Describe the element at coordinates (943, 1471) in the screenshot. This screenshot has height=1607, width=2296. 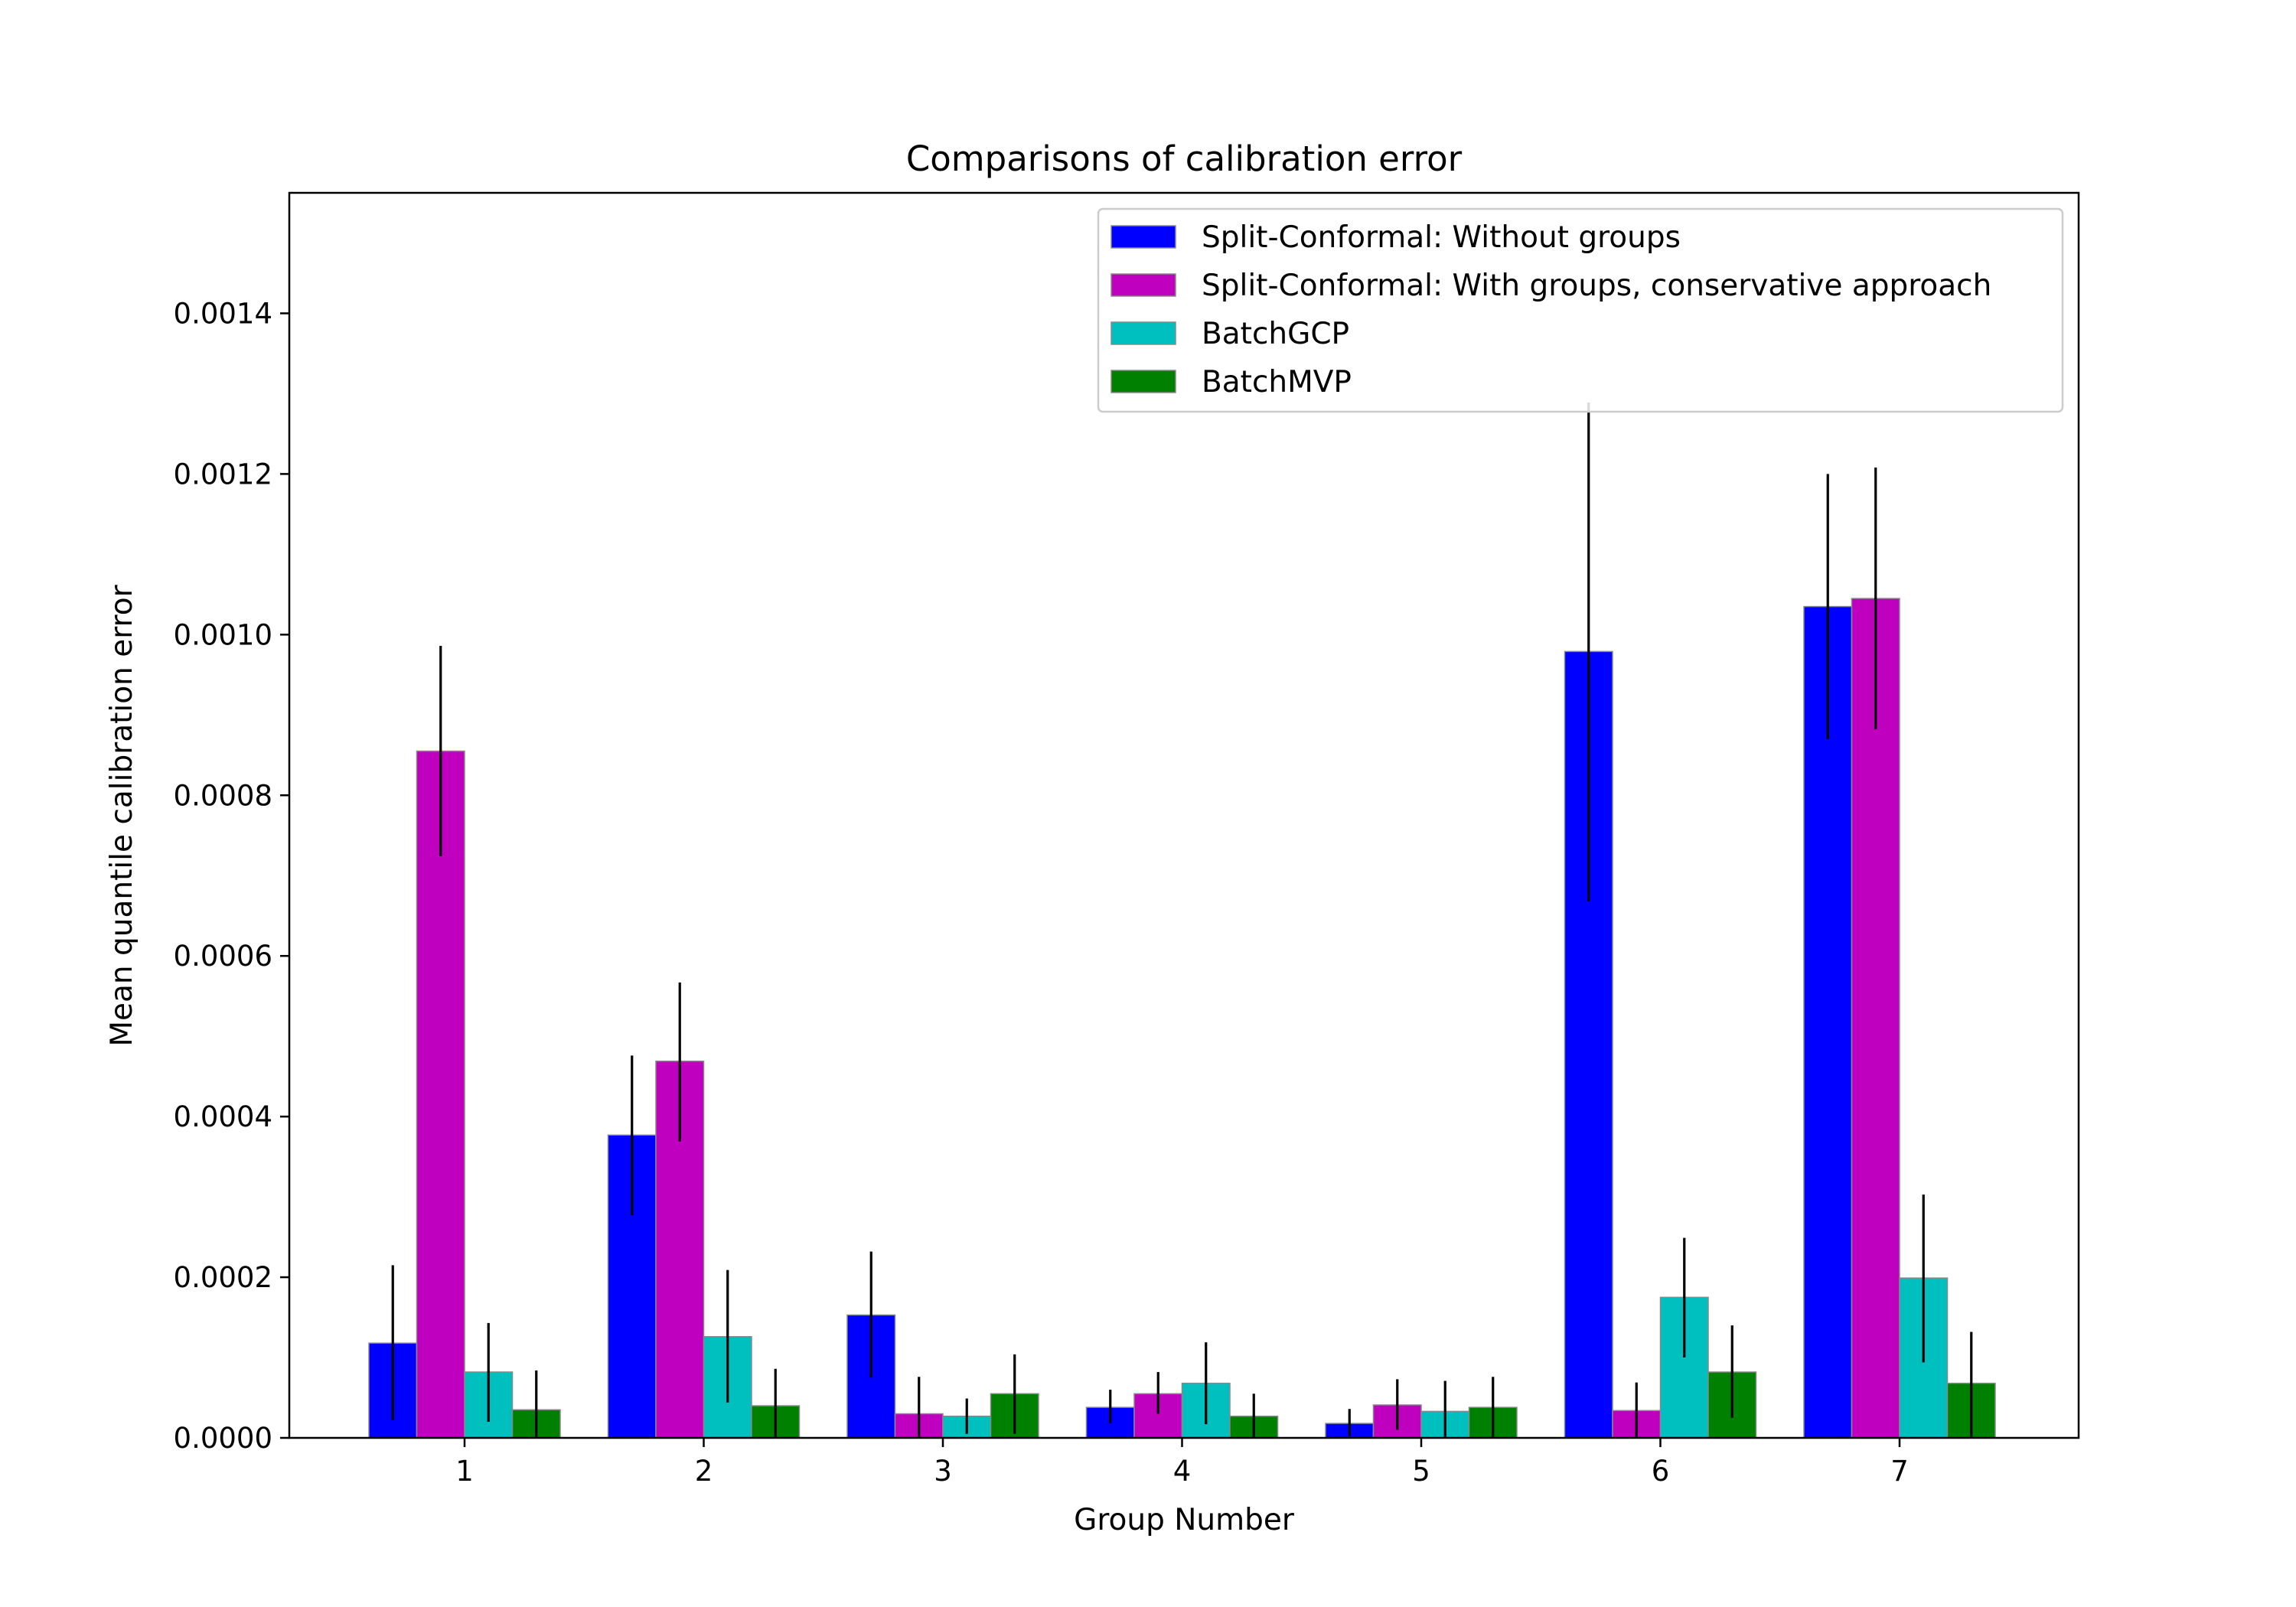
I see `x-tick-label: 3` at that location.